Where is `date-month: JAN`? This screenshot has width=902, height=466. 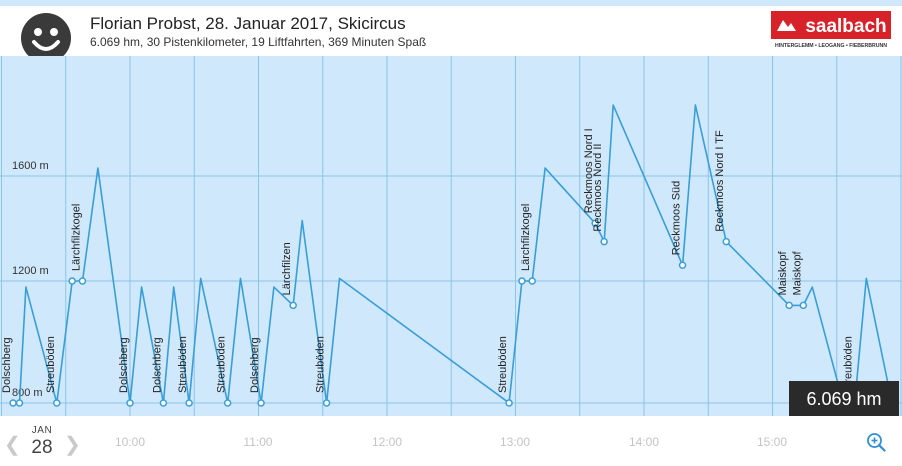 date-month: JAN is located at coordinates (42, 430).